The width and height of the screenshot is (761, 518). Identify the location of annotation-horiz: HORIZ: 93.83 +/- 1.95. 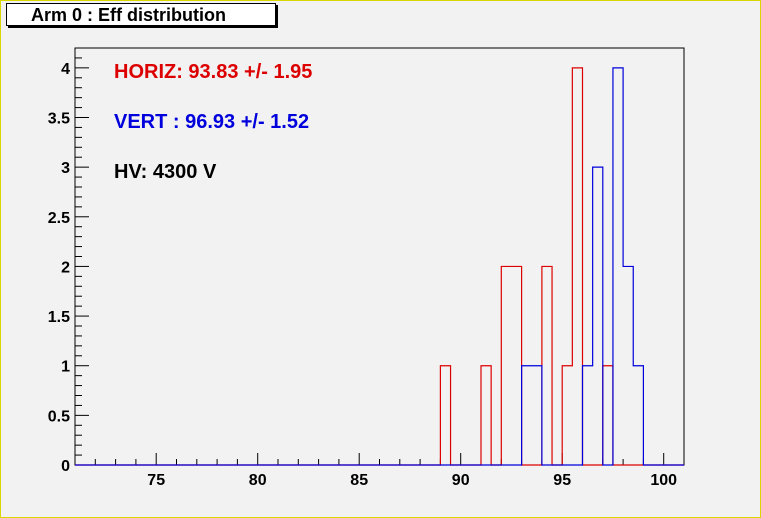
(213, 72).